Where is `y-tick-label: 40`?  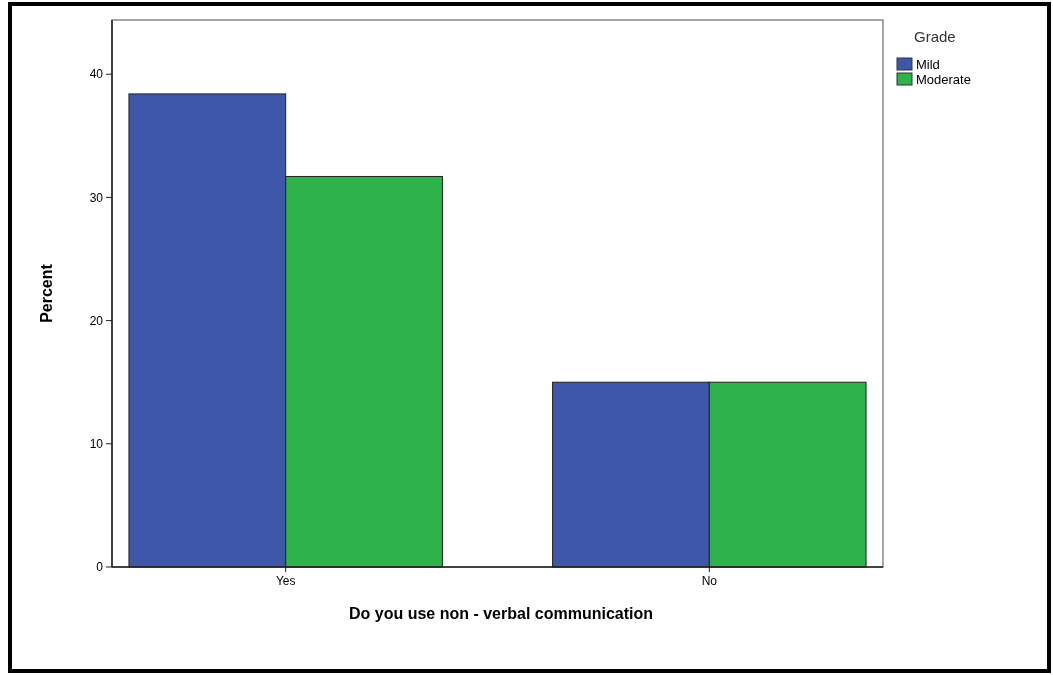 y-tick-label: 40 is located at coordinates (96, 74).